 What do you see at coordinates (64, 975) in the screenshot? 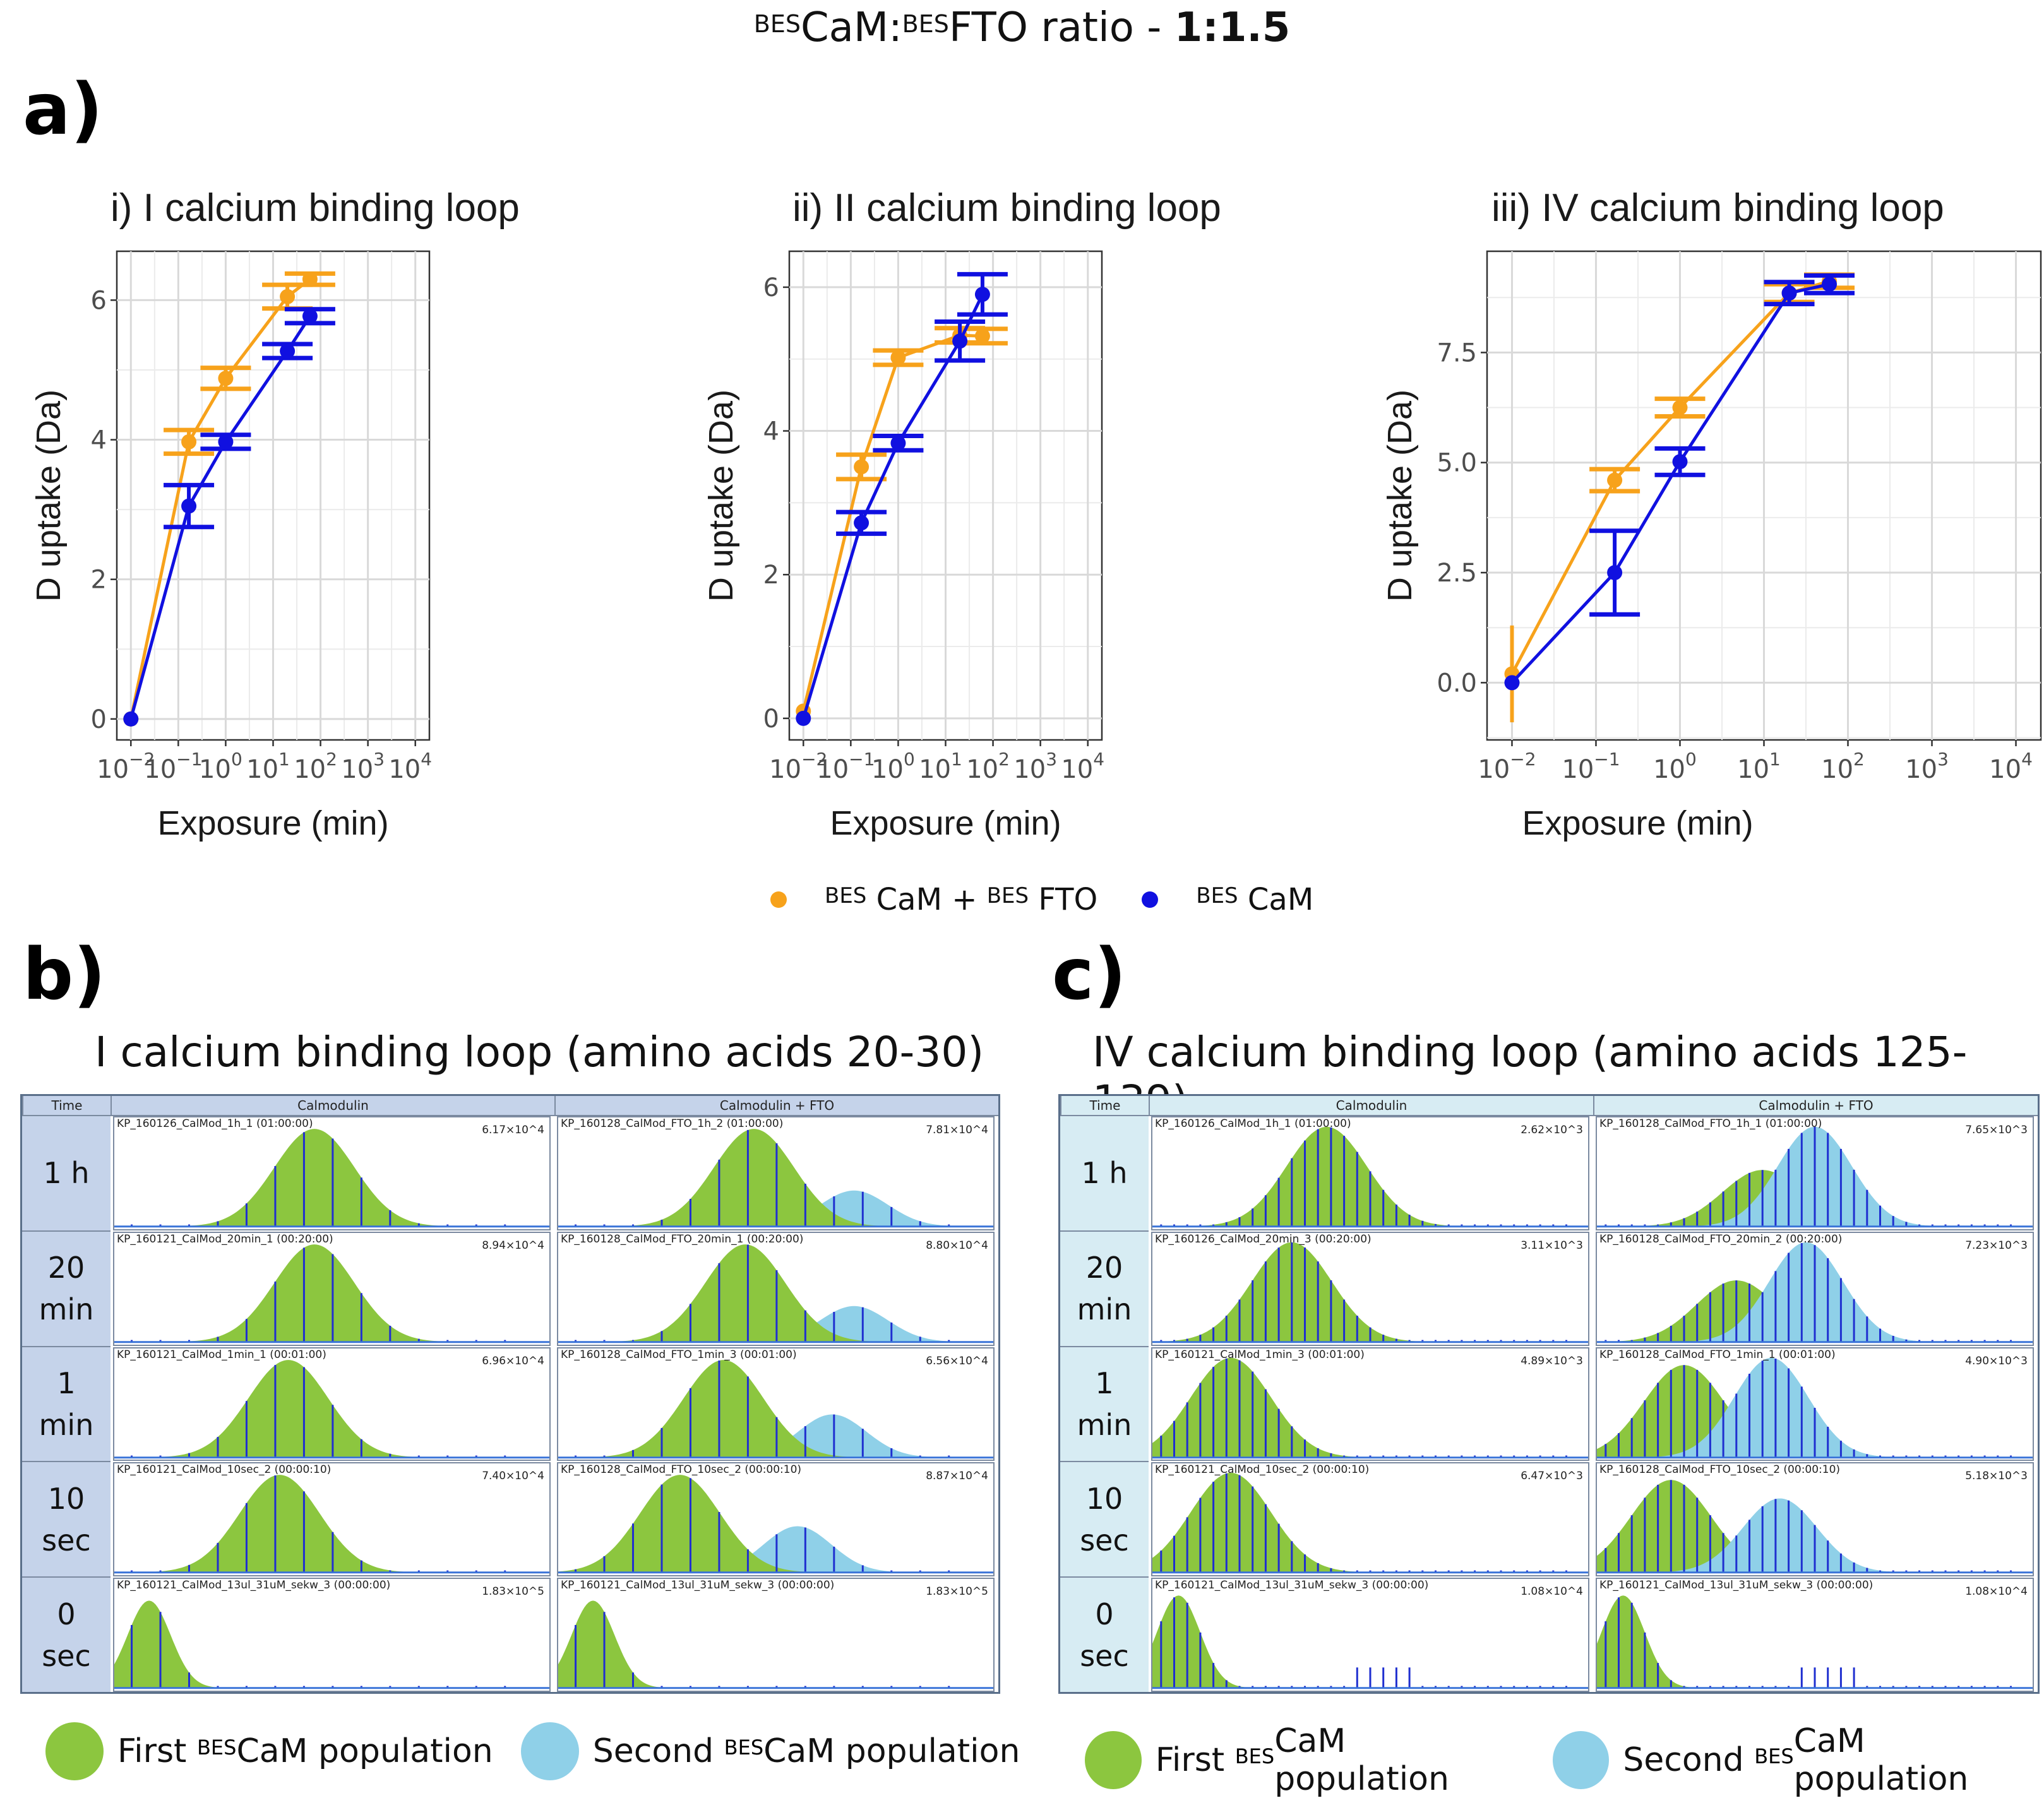
I see `panel-label-b: b)` at bounding box center [64, 975].